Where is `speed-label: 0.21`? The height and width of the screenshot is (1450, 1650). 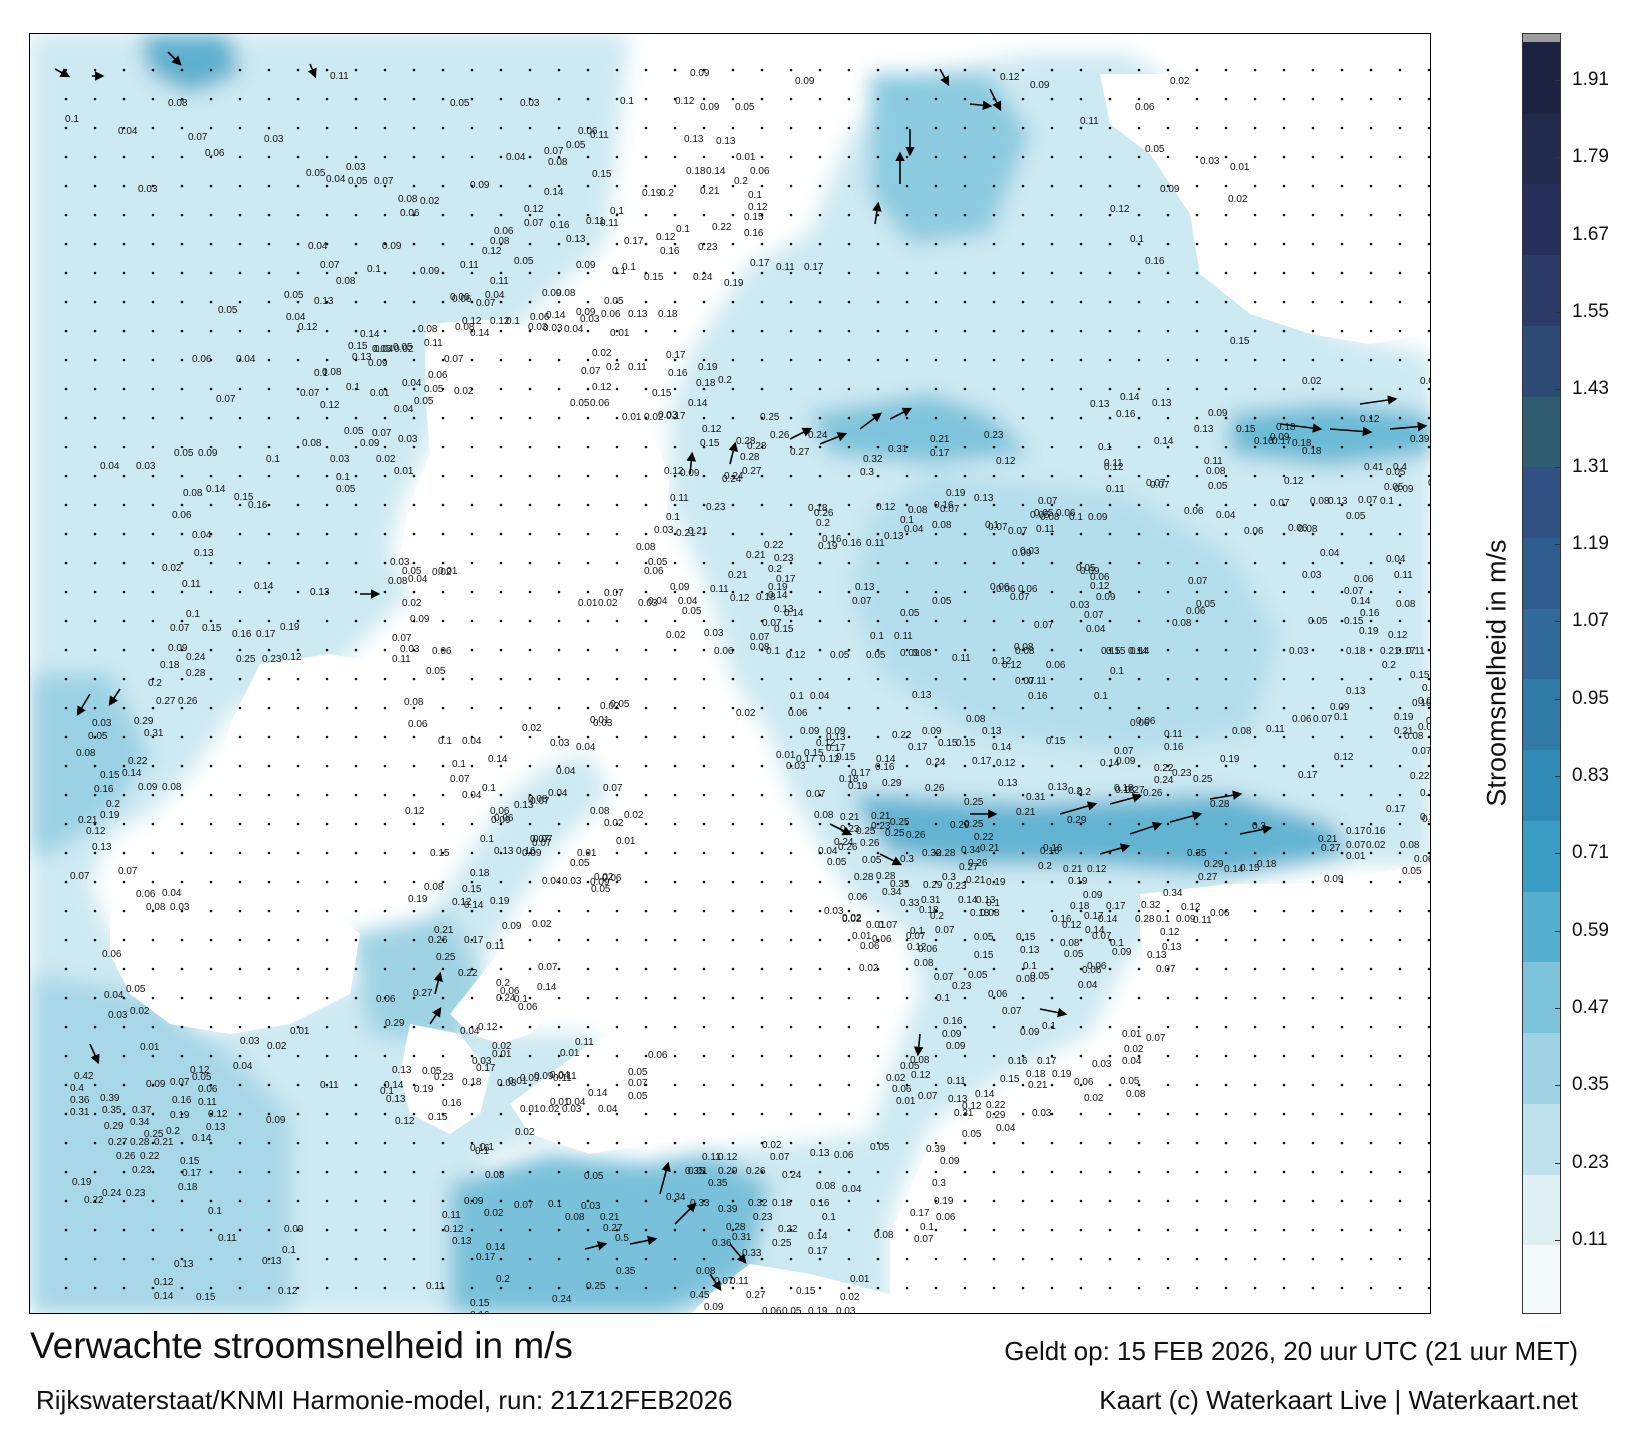 speed-label: 0.21 is located at coordinates (88, 820).